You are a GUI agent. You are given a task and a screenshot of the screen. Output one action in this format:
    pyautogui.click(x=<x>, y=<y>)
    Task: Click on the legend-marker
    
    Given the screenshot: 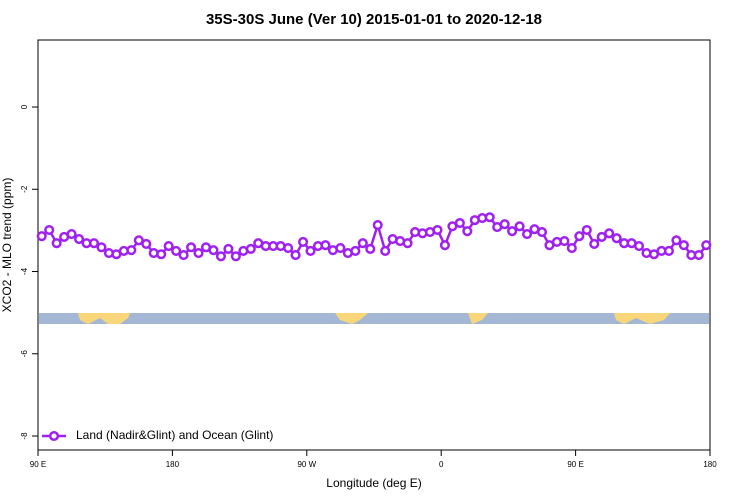 What is the action you would take?
    pyautogui.click(x=54, y=436)
    